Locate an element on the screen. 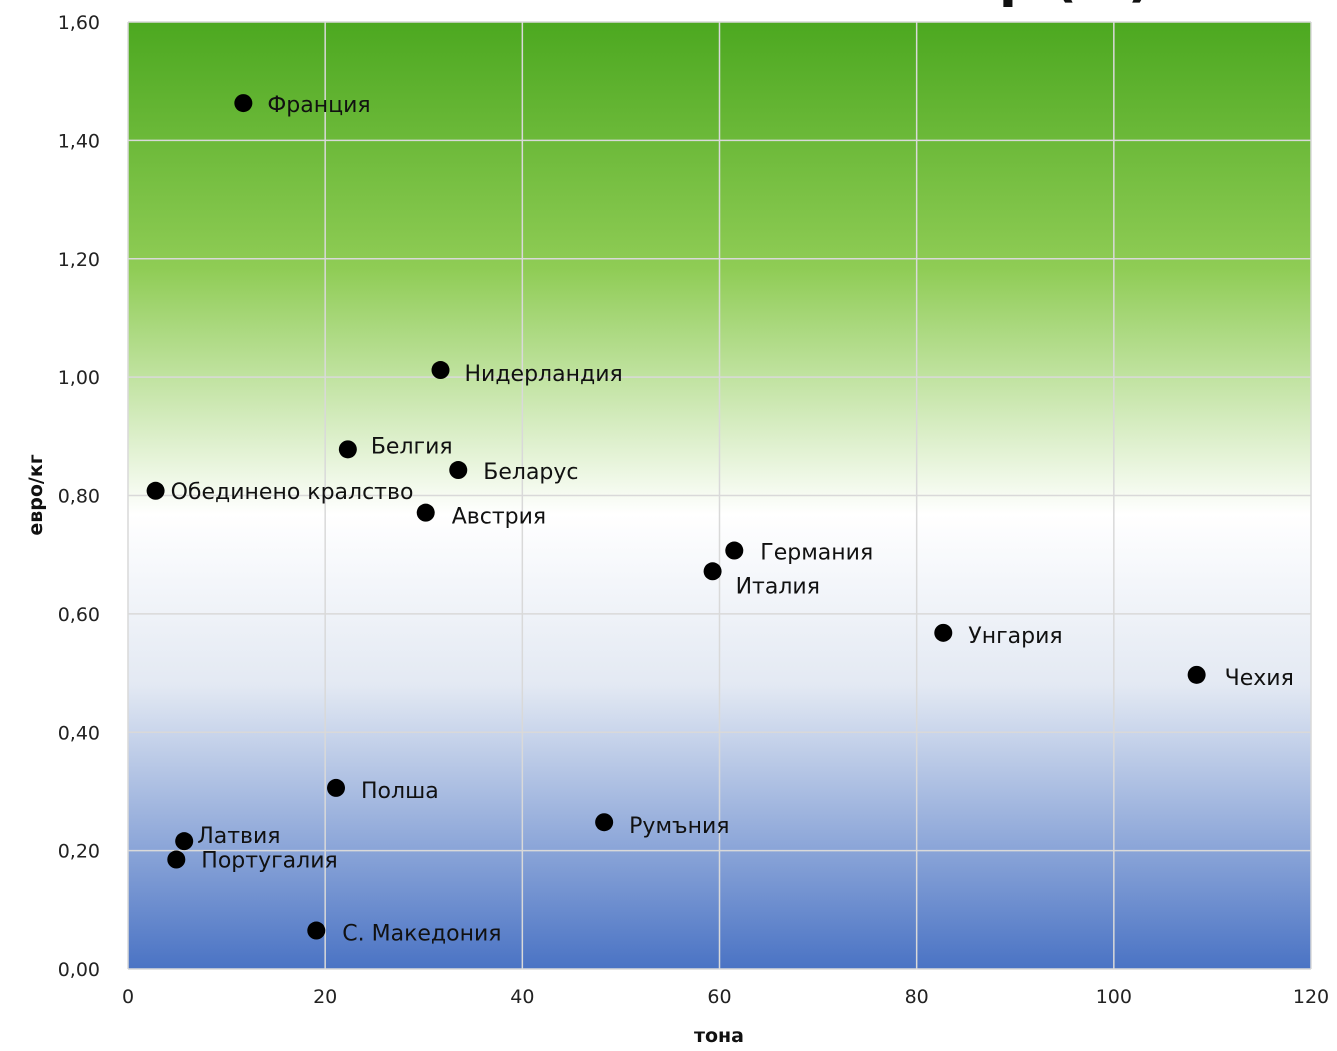 This screenshot has height=1051, width=1337. point-label: Португалия is located at coordinates (269, 861).